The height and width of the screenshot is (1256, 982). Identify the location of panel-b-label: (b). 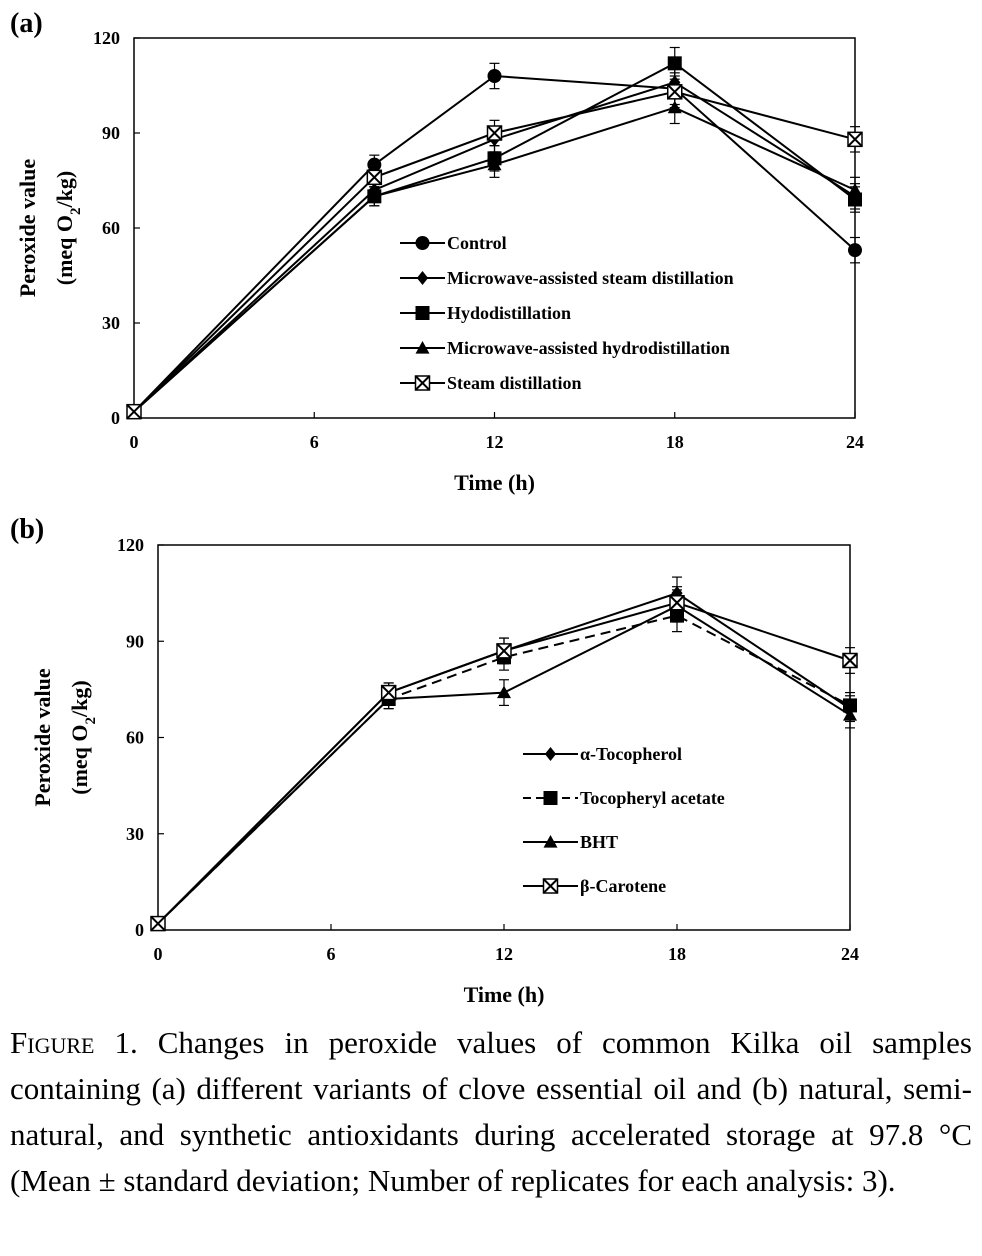
(27, 529).